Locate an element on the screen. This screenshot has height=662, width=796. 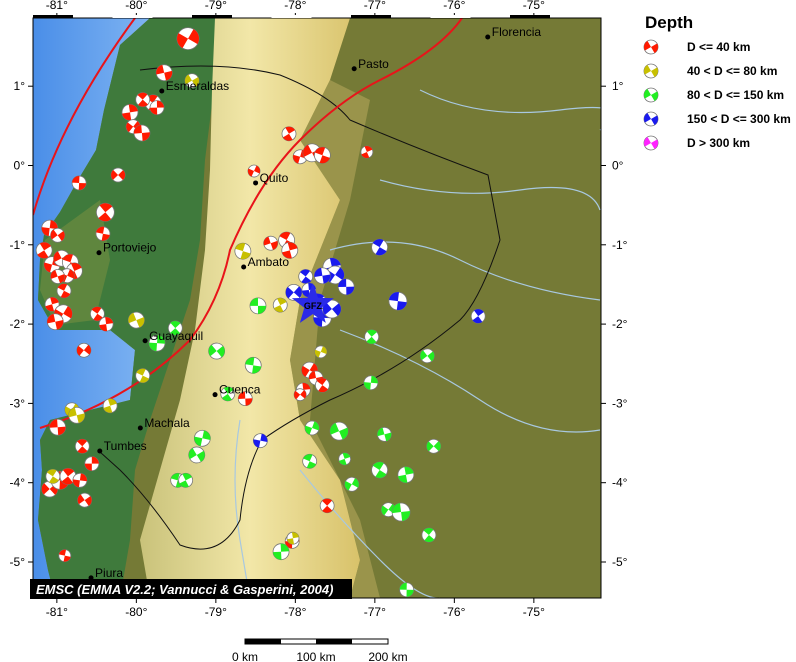
epicenter-star: GFZ is located at coordinates (312, 303).